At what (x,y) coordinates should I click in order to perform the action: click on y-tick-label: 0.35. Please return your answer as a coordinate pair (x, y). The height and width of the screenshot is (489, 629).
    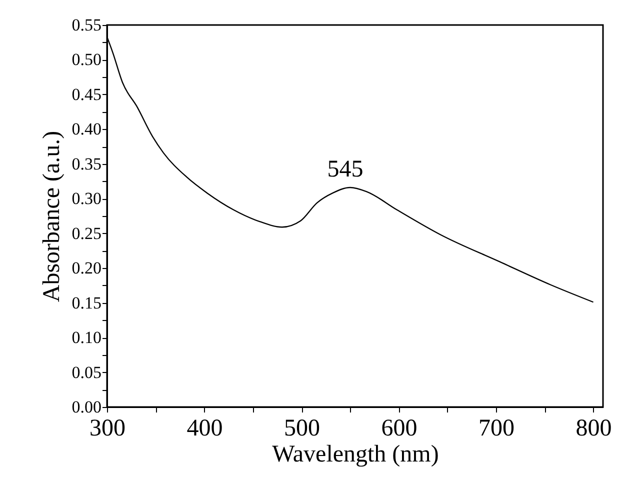
    Looking at the image, I should click on (87, 164).